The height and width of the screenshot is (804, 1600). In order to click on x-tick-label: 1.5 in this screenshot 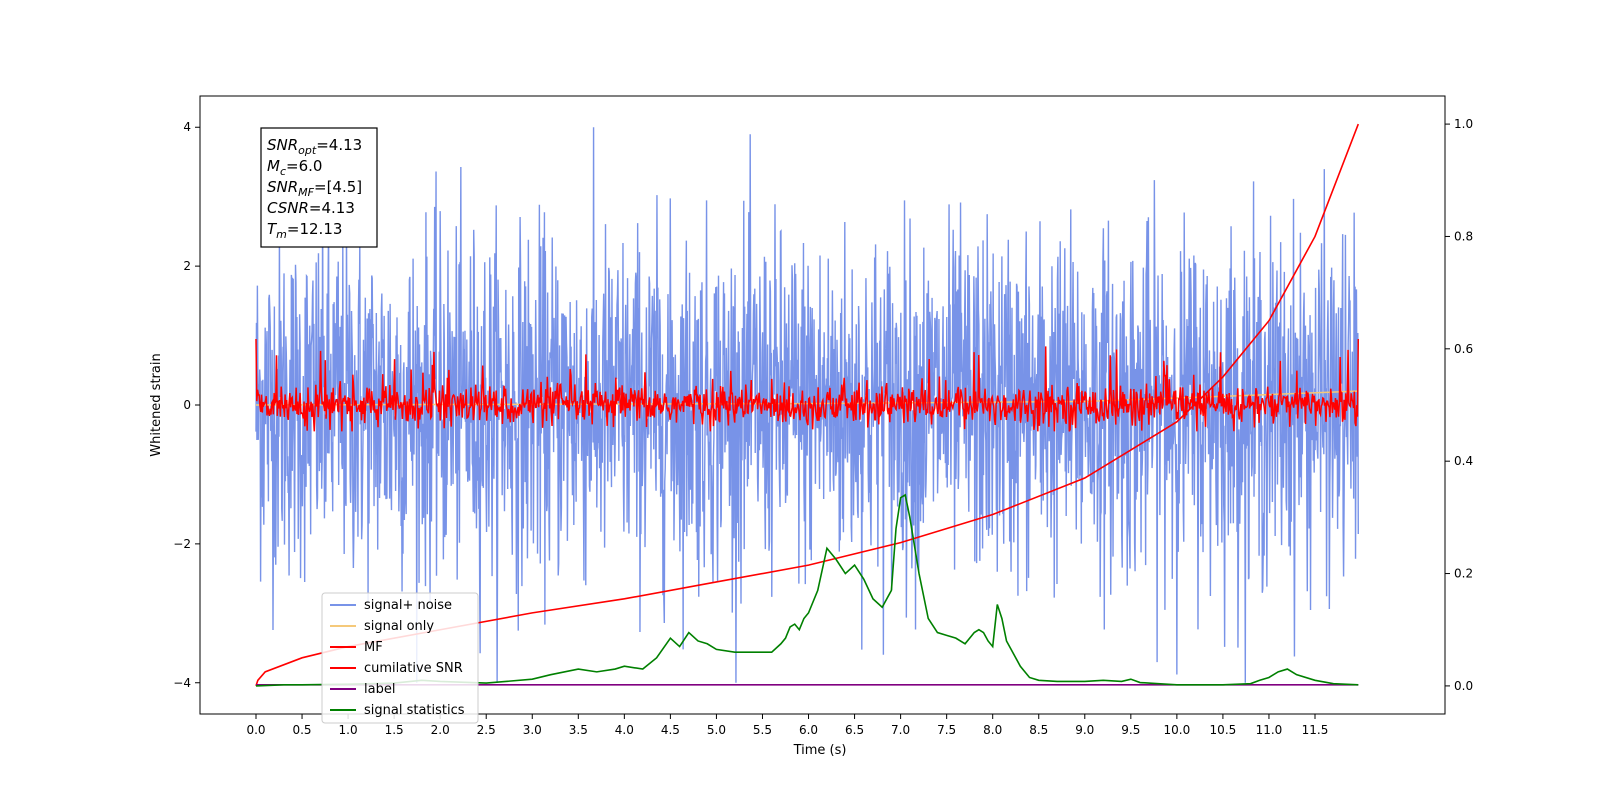, I will do `click(394, 730)`.